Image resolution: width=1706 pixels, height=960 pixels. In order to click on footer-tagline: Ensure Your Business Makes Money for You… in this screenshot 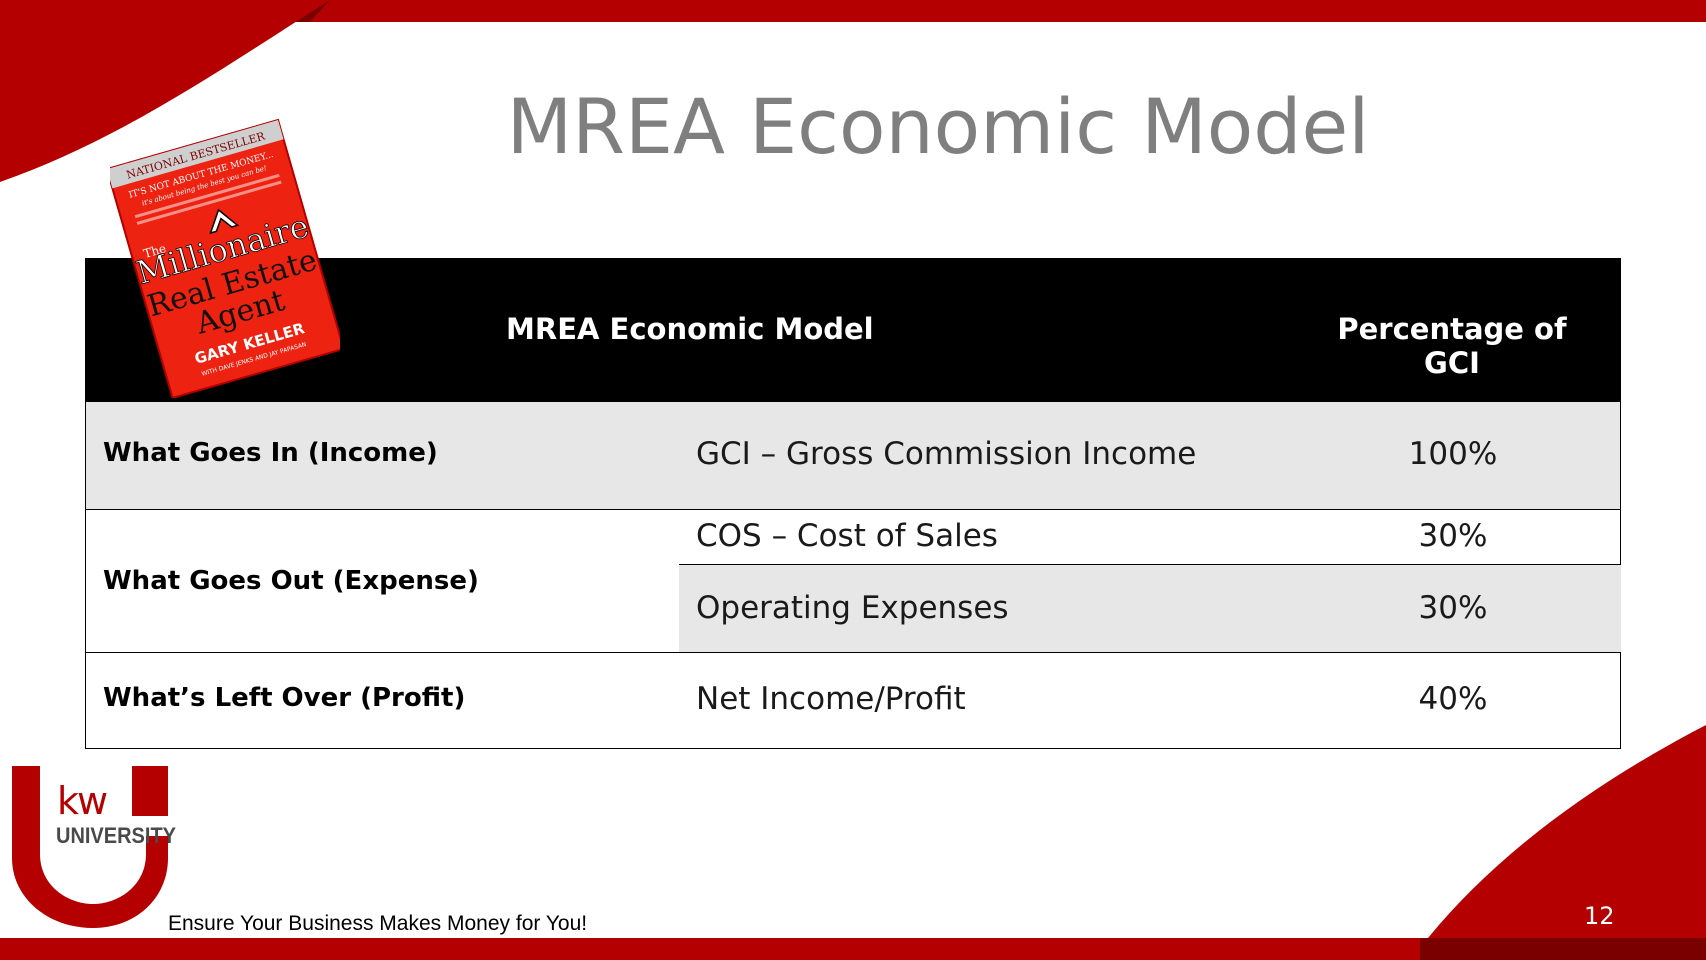, I will do `click(378, 923)`.